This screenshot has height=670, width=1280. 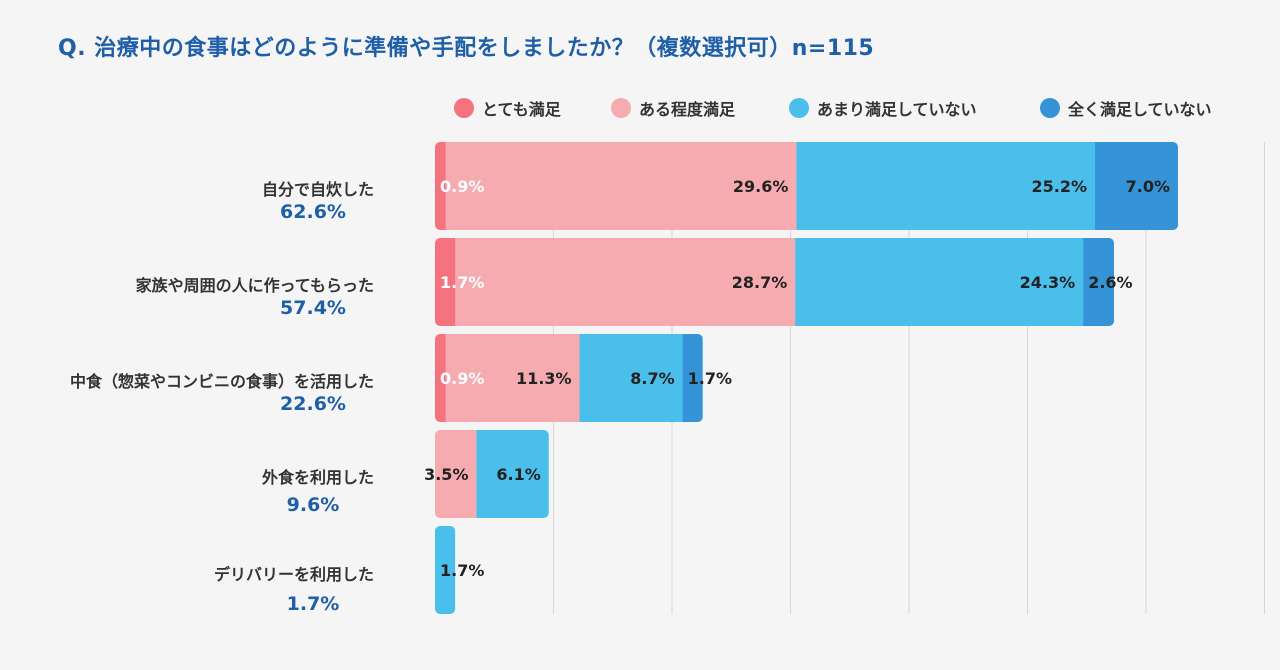 I want to click on legend-item-not-very-satisfied: あまり満足していない, so click(x=883, y=108).